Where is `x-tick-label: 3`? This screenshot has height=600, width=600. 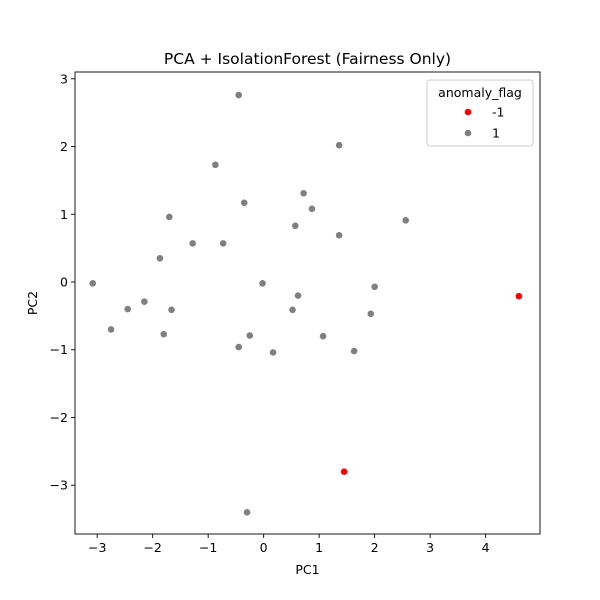
x-tick-label: 3 is located at coordinates (430, 547).